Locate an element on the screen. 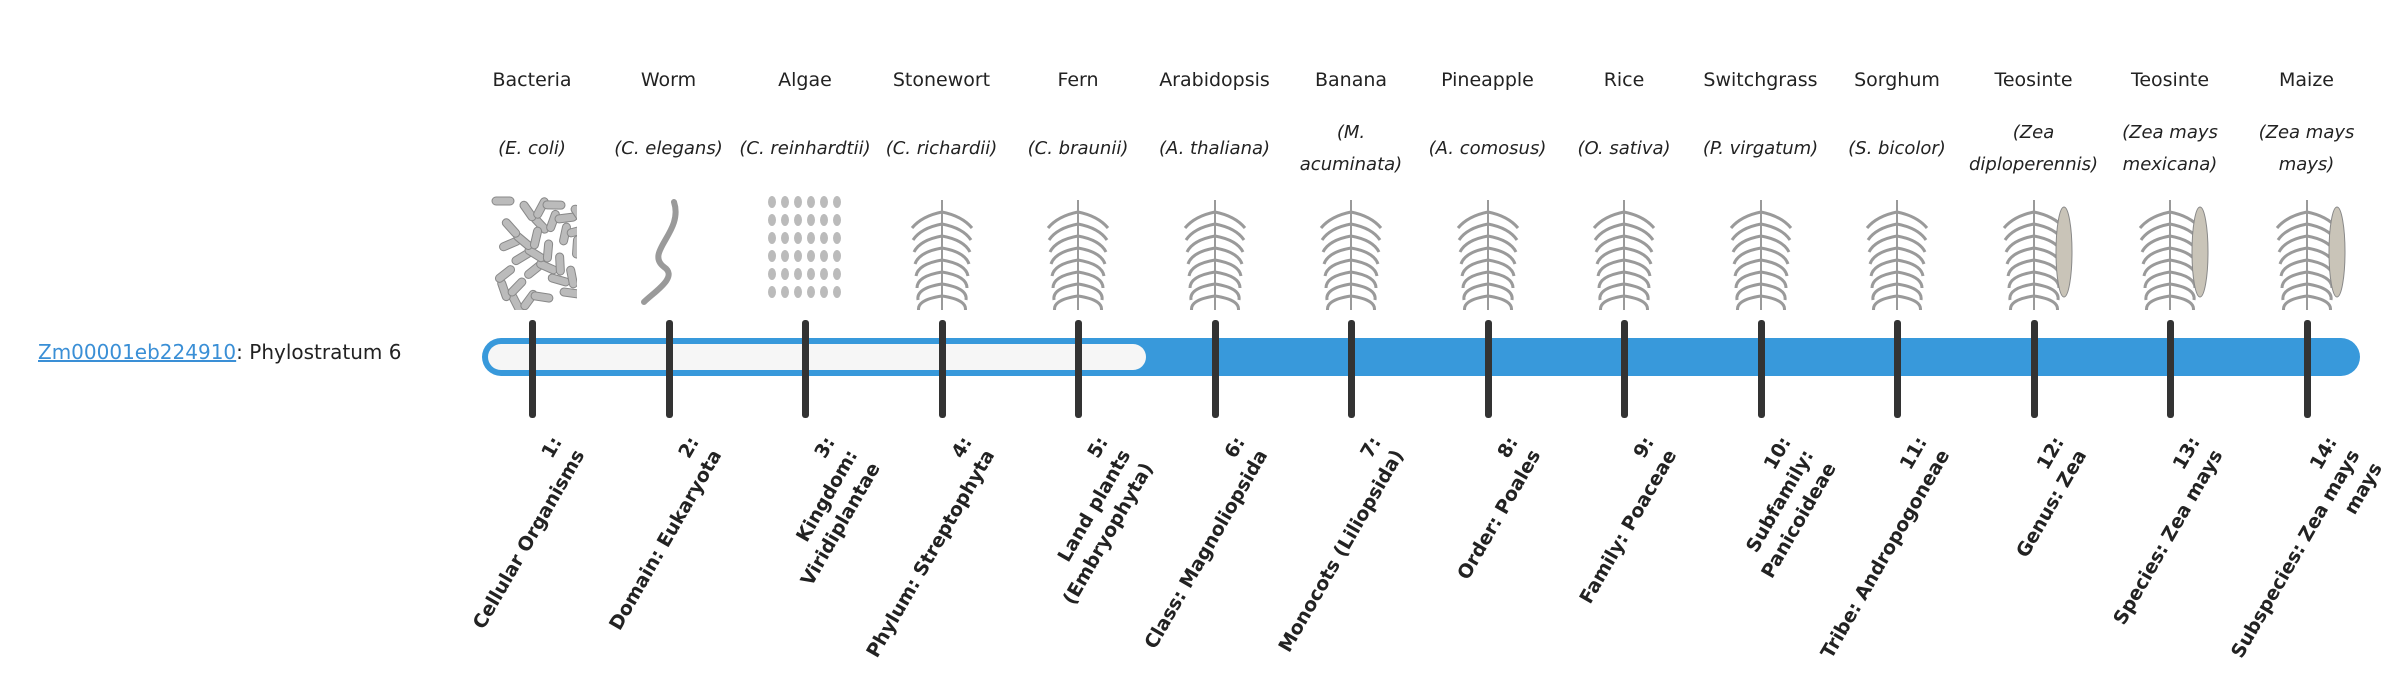  organism-column: Rice (O. sativa) is located at coordinates (1624, 189).